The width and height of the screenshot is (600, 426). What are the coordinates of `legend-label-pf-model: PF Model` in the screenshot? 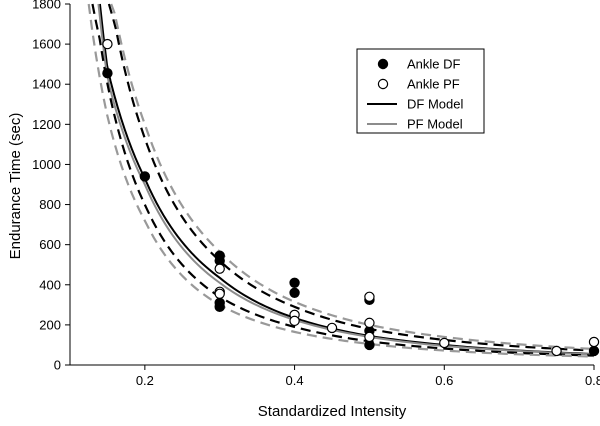 It's located at (435, 124).